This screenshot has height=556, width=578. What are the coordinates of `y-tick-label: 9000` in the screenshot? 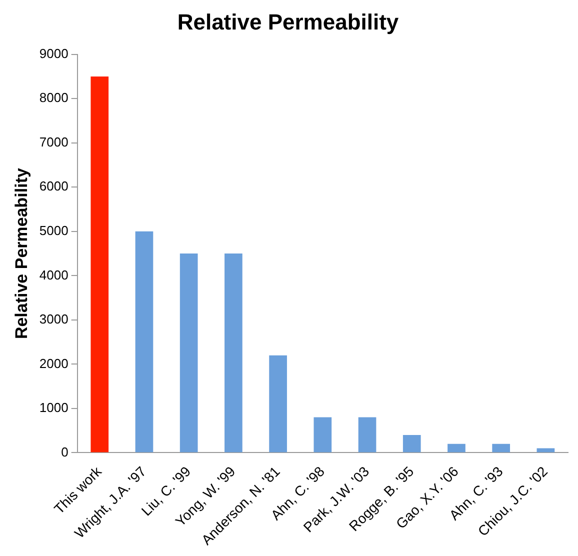 It's located at (53, 53).